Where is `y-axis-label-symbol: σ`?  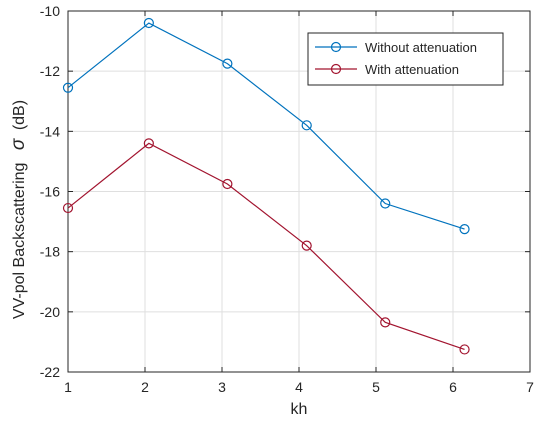 y-axis-label-symbol: σ is located at coordinates (18, 143).